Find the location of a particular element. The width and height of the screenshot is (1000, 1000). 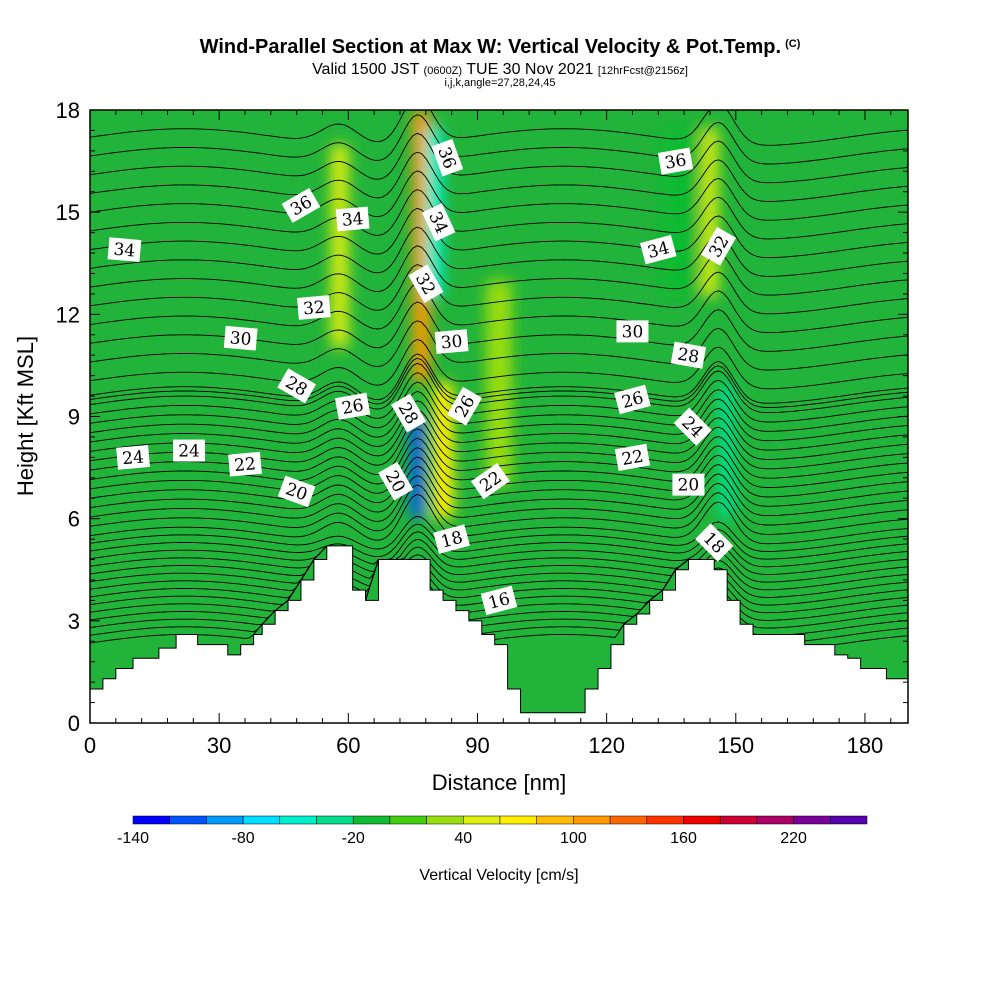

contour-label: 26 is located at coordinates (352, 406).